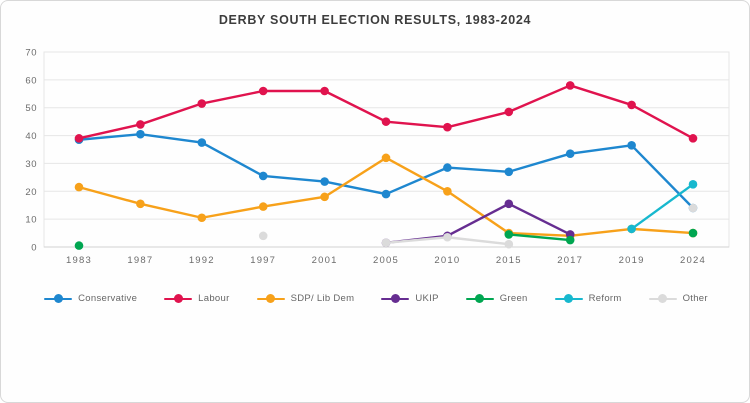 The width and height of the screenshot is (750, 403). I want to click on marker-labour-2019, so click(631, 105).